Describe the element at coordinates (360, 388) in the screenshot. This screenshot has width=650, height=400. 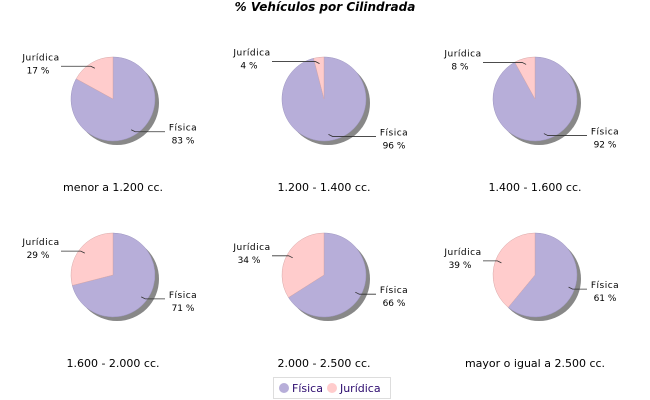
I see `legend-label-juridica: Jurídica` at that location.